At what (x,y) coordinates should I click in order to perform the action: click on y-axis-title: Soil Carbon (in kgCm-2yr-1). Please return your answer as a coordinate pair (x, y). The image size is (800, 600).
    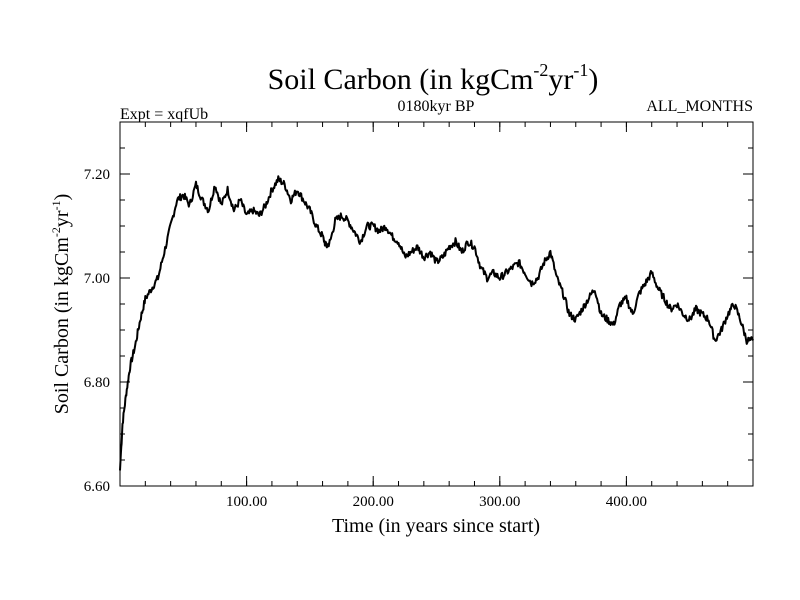
    Looking at the image, I should click on (61, 304).